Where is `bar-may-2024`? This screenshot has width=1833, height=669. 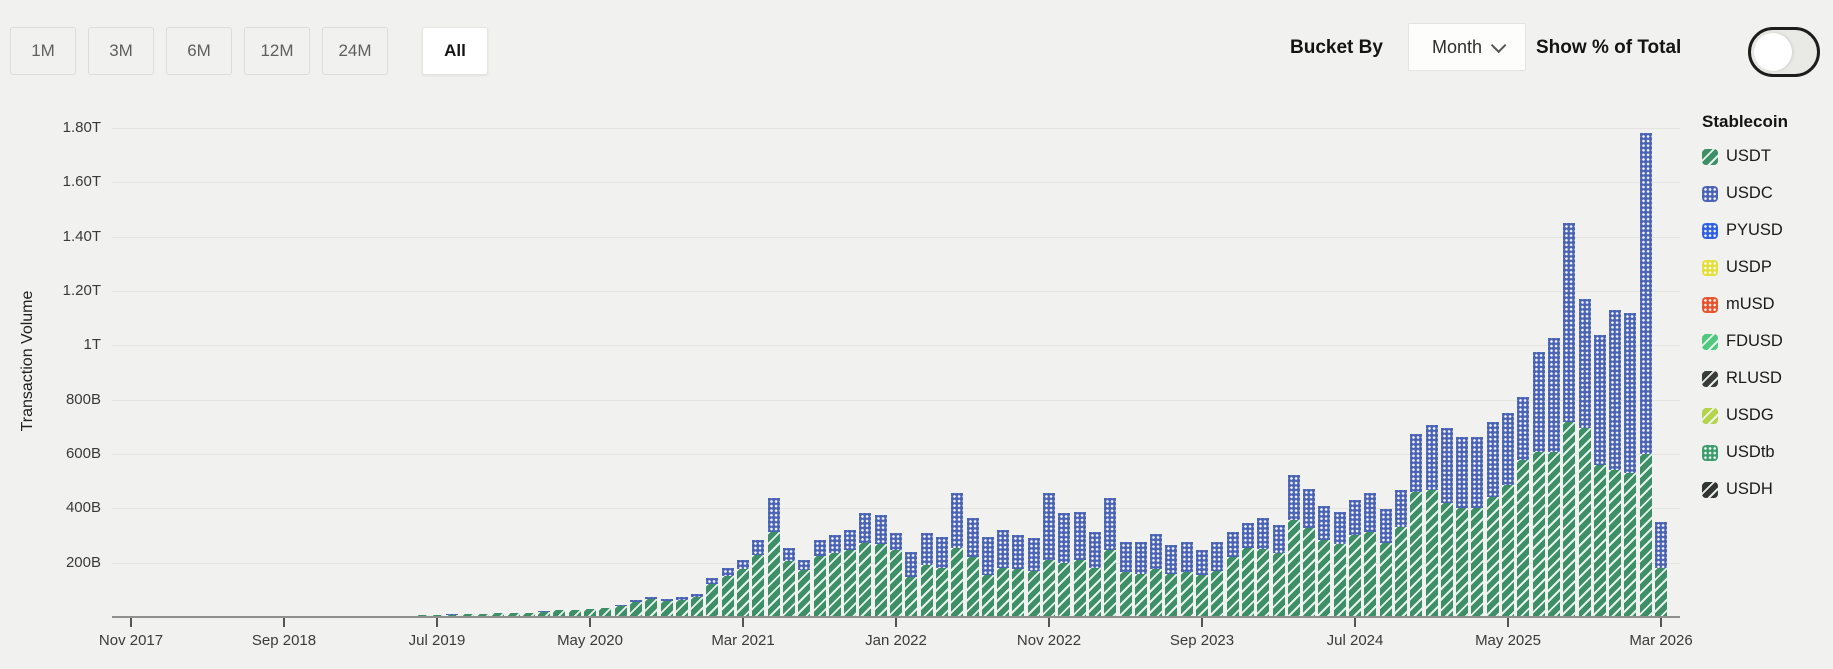
bar-may-2024 is located at coordinates (1324, 561).